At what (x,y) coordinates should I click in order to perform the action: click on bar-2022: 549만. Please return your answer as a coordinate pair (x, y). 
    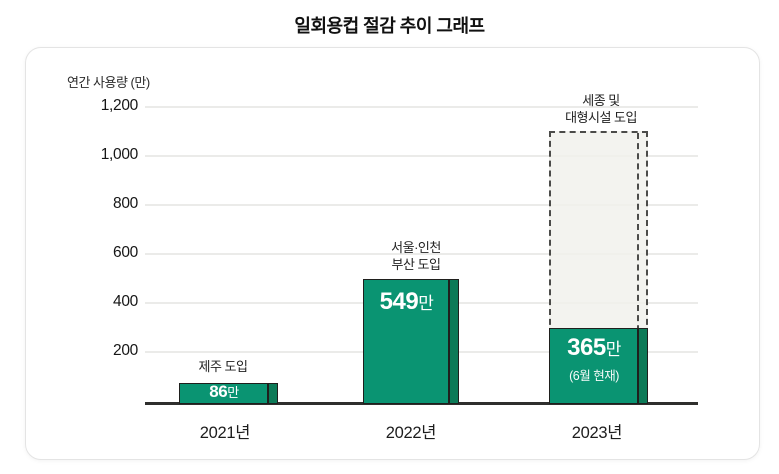
    Looking at the image, I should click on (411, 341).